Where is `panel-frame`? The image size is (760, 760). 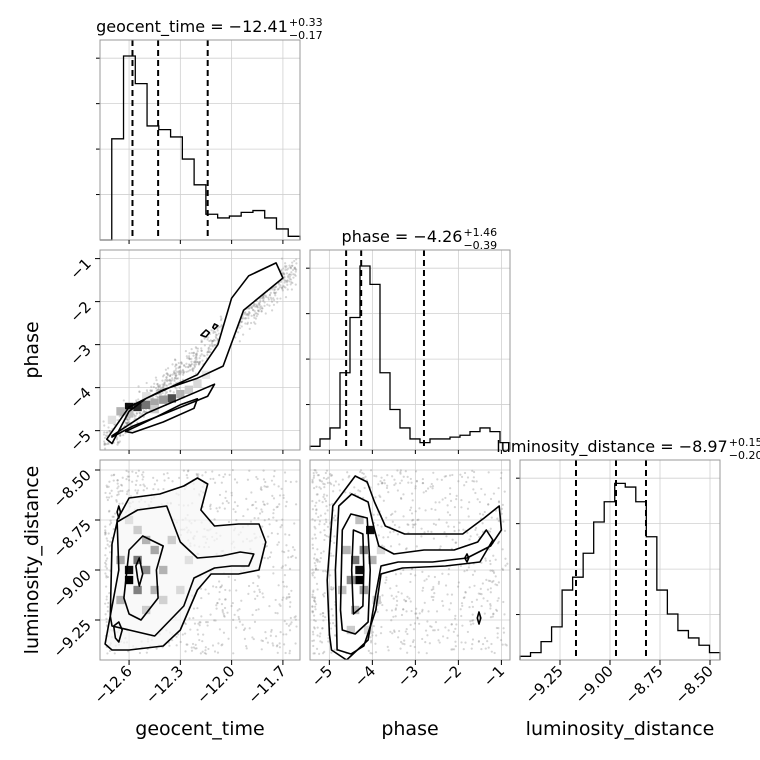
panel-frame is located at coordinates (200, 350).